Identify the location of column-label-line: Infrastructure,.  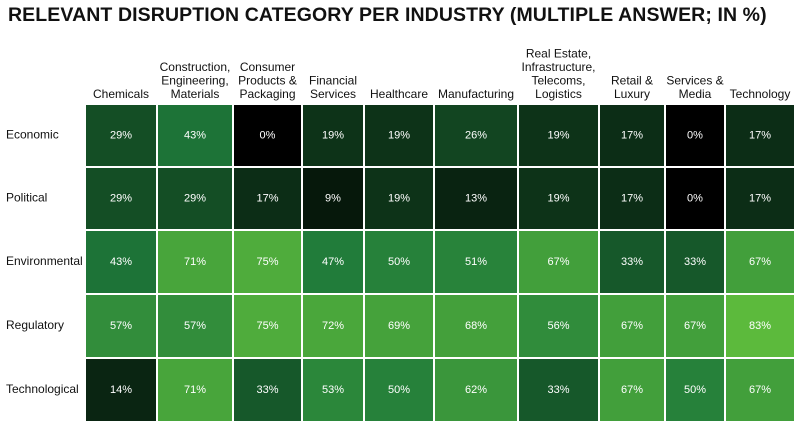
(558, 67).